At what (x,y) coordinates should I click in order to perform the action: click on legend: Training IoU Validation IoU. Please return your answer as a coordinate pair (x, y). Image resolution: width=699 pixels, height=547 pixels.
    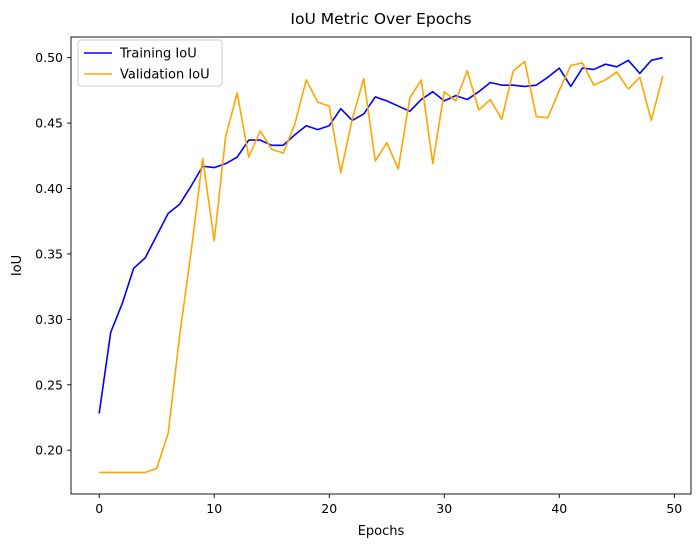
    Looking at the image, I should click on (150, 63).